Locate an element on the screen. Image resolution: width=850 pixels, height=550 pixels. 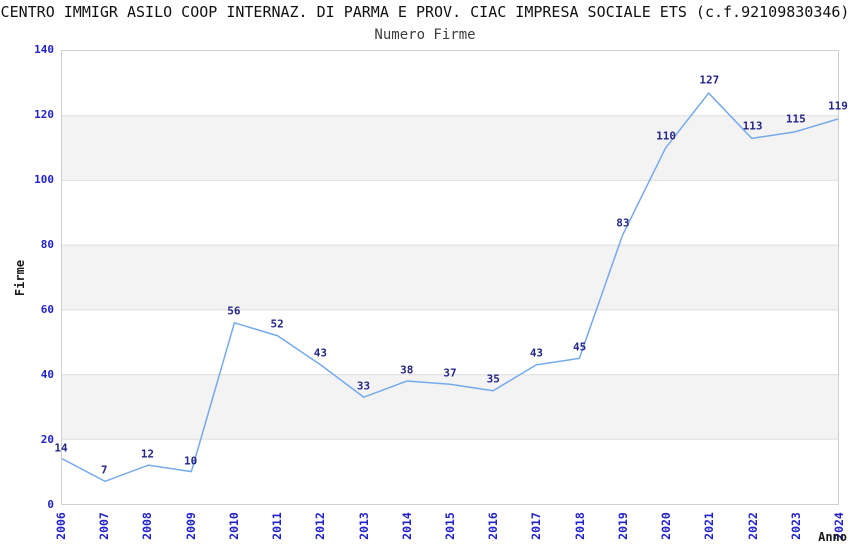
data-label: 113 is located at coordinates (752, 126).